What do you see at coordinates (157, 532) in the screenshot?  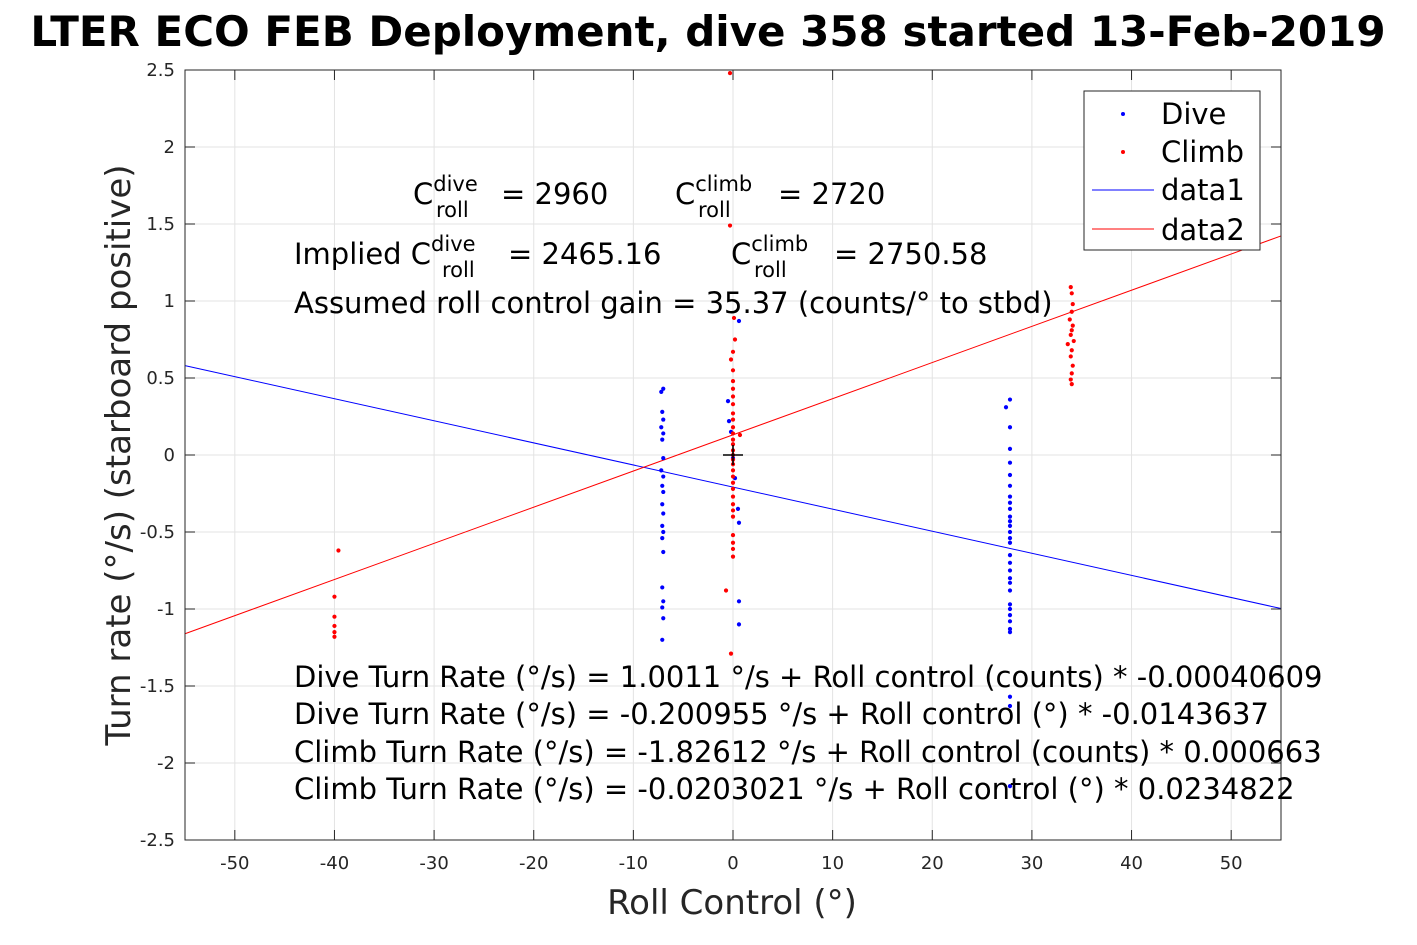 I see `y-tick-label: -0.5` at bounding box center [157, 532].